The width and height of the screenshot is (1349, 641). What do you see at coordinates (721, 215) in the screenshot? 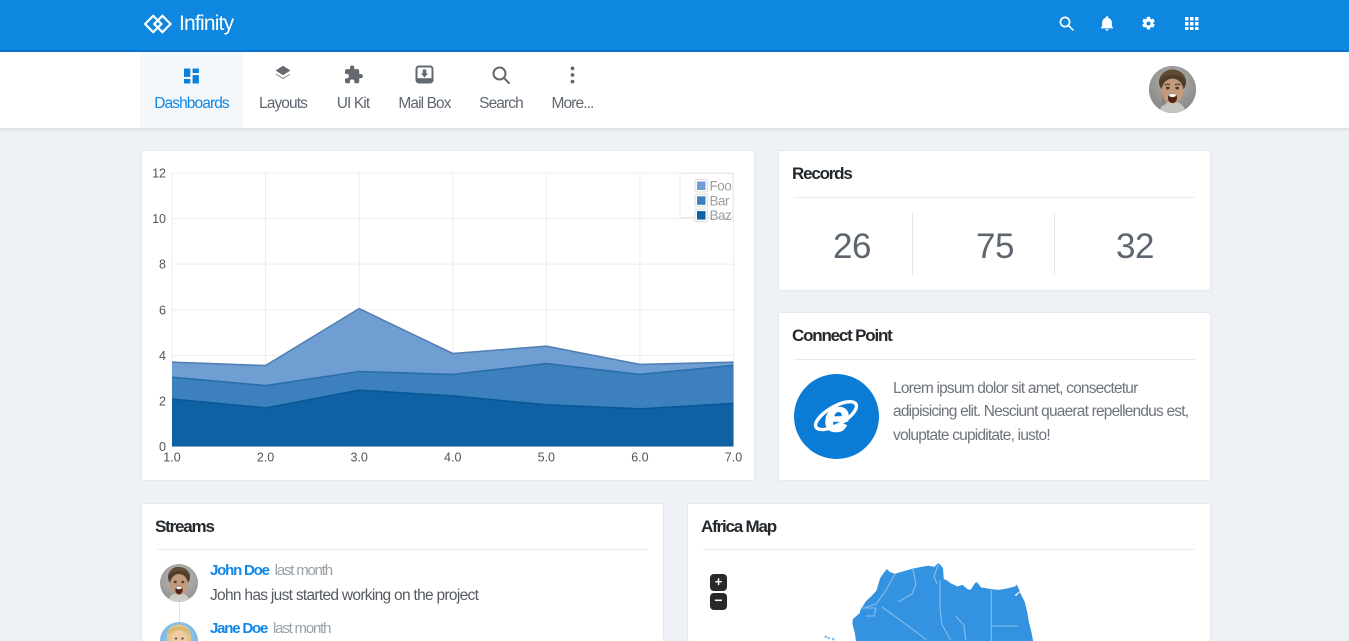
I see `svg-text: Baz` at bounding box center [721, 215].